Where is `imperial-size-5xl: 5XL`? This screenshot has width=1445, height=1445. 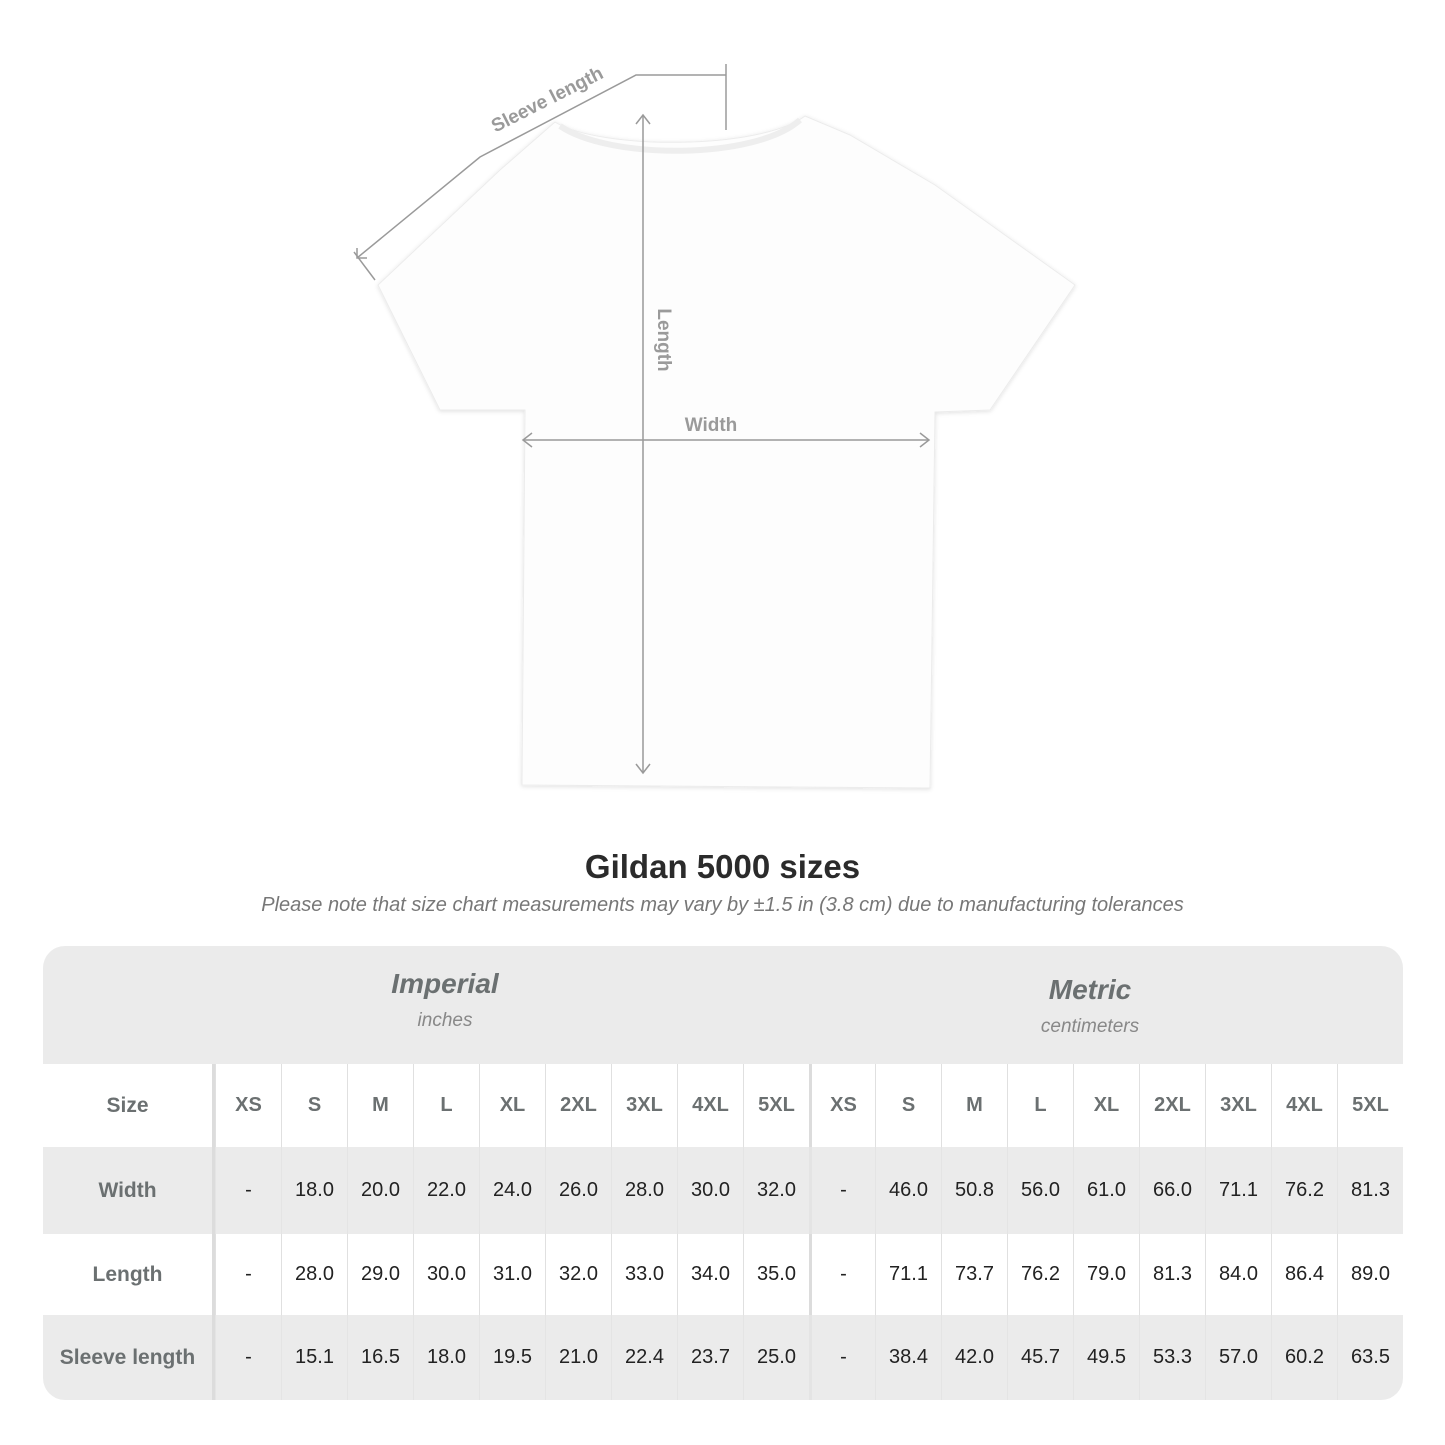 imperial-size-5xl: 5XL is located at coordinates (776, 1105).